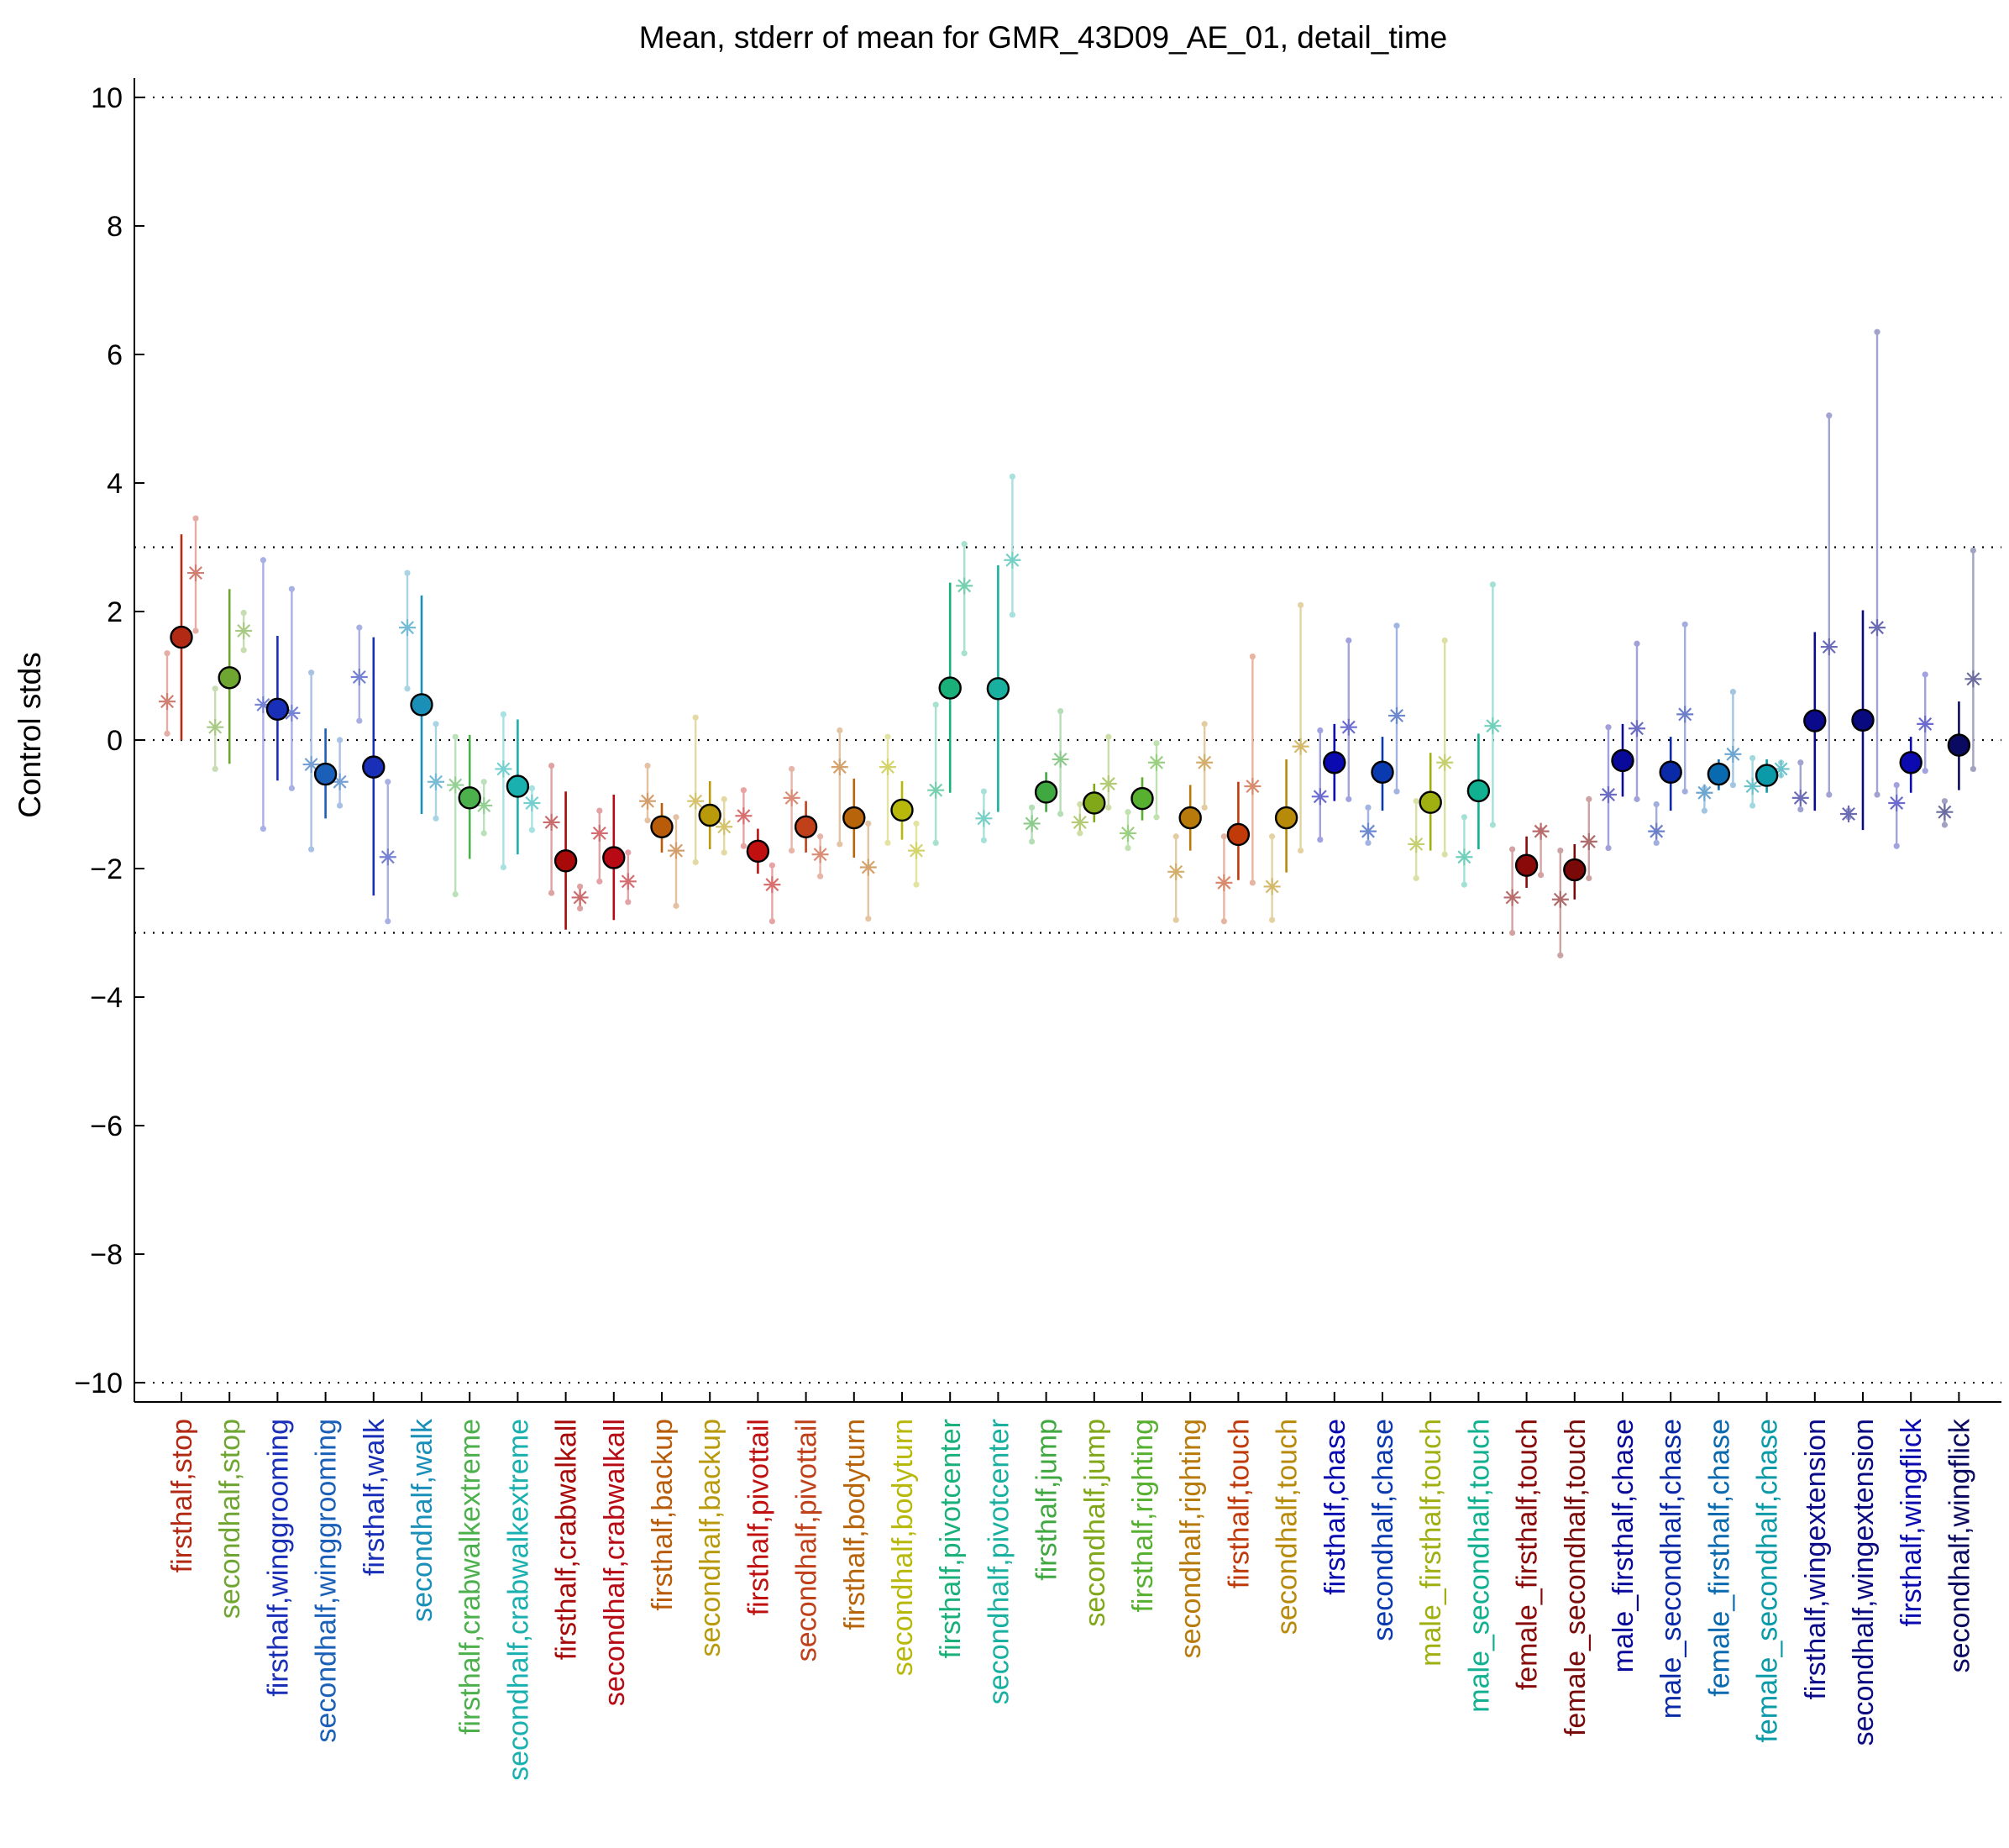 This screenshot has width=2009, height=1848. What do you see at coordinates (1191, 1538) in the screenshot?
I see `x-tick-label: secondhalf,righting` at bounding box center [1191, 1538].